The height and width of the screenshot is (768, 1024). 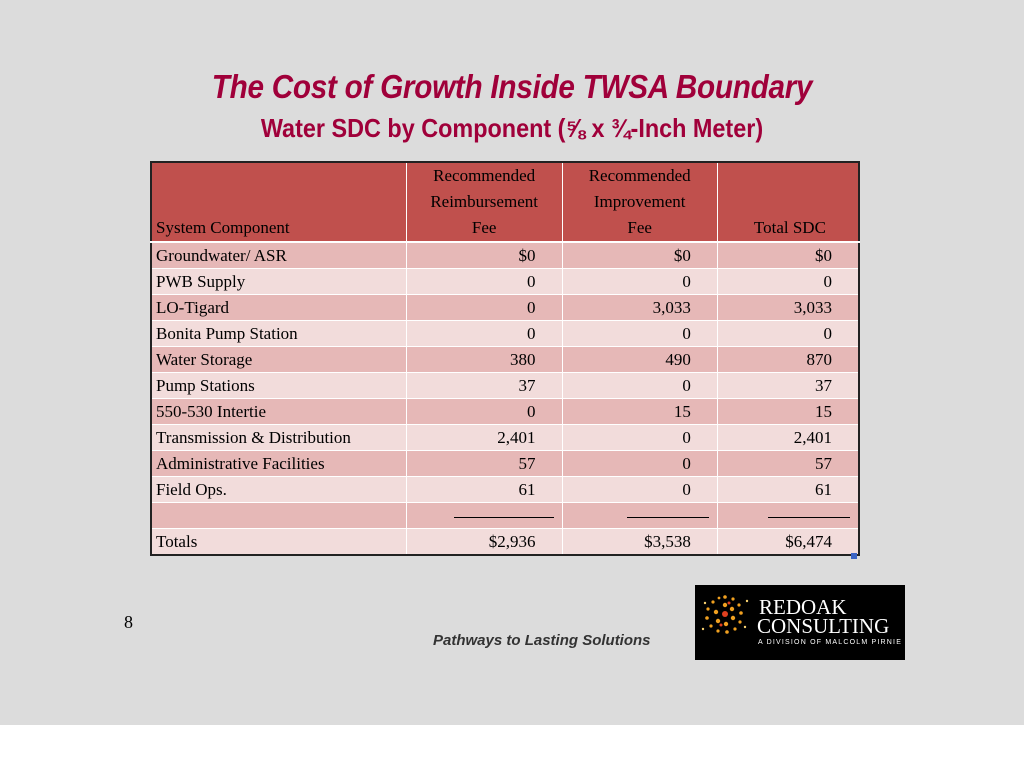 I want to click on cell-improvement: $0, so click(x=639, y=255).